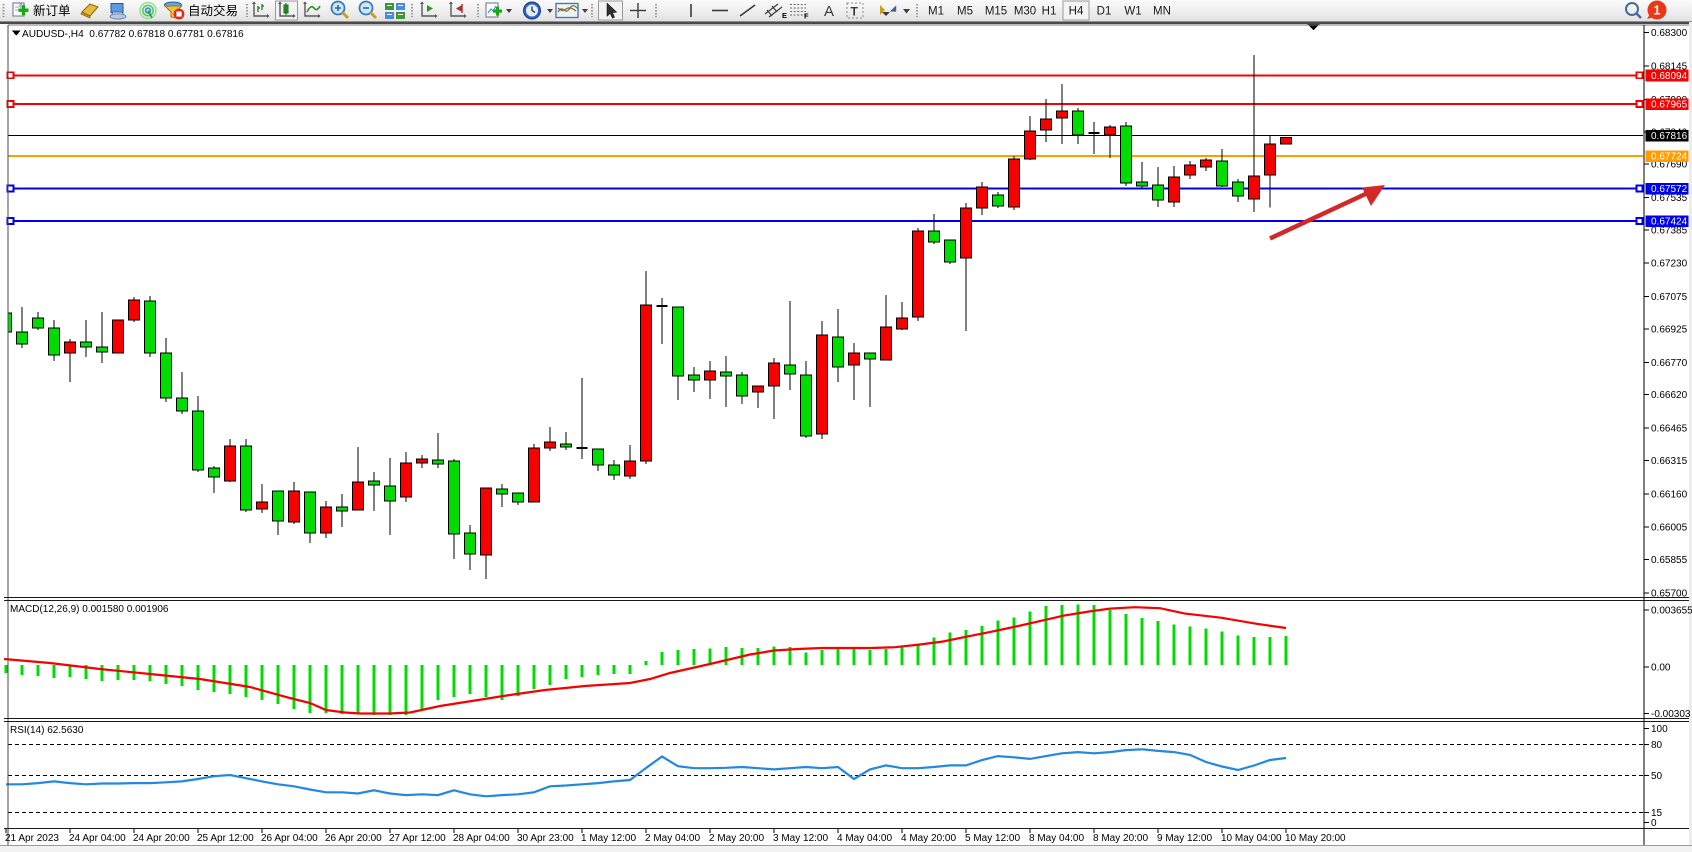  I want to click on svg-text: M30, so click(1025, 12).